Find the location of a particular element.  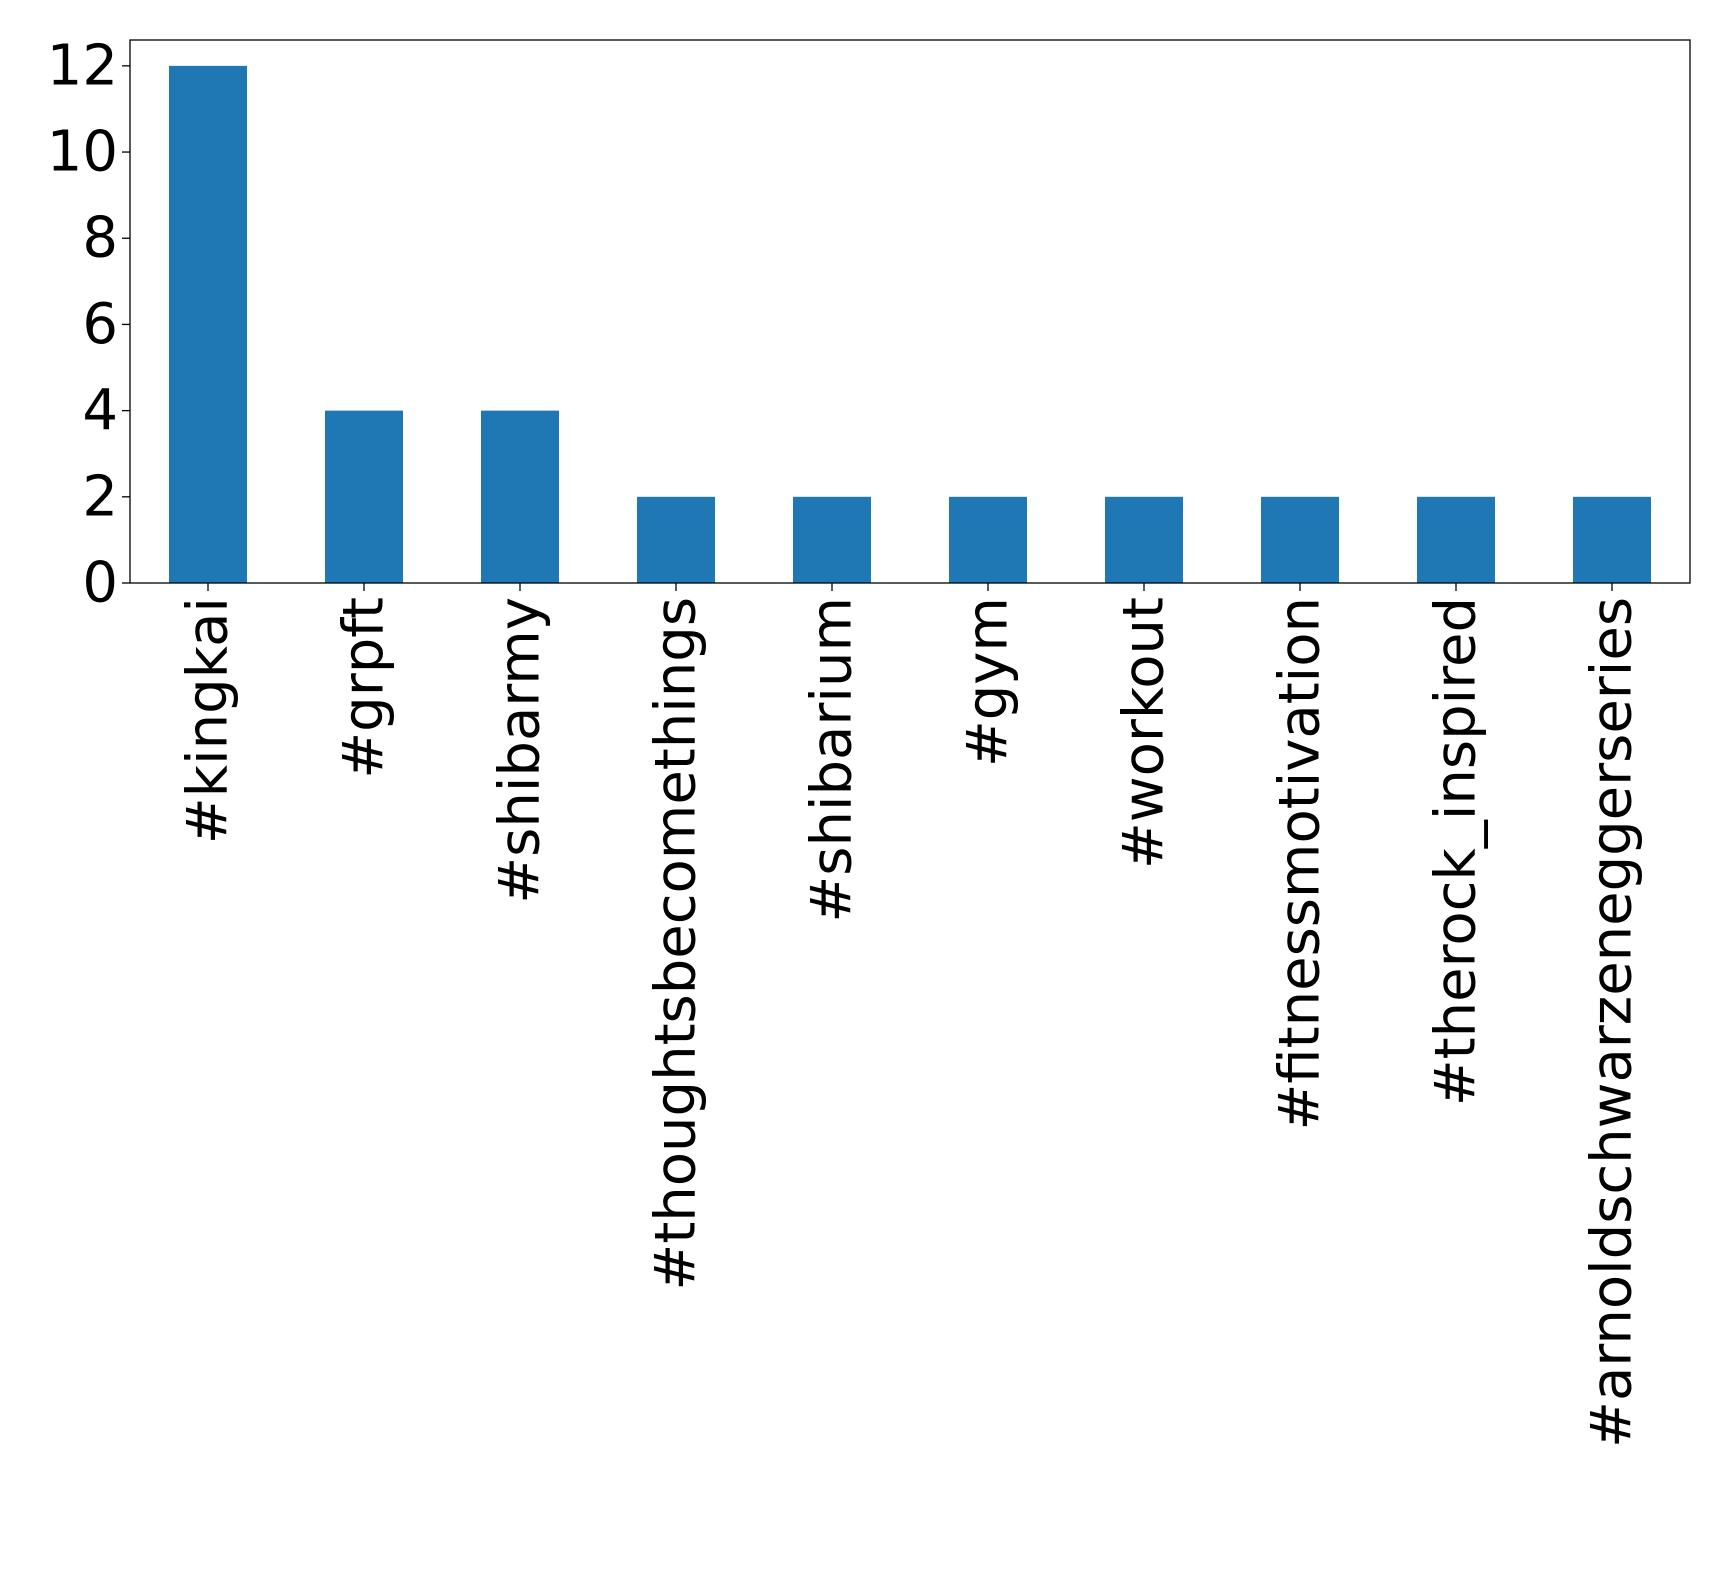

x-tick-label: #arnoldschwarzeneggerseries is located at coordinates (1612, 1022).